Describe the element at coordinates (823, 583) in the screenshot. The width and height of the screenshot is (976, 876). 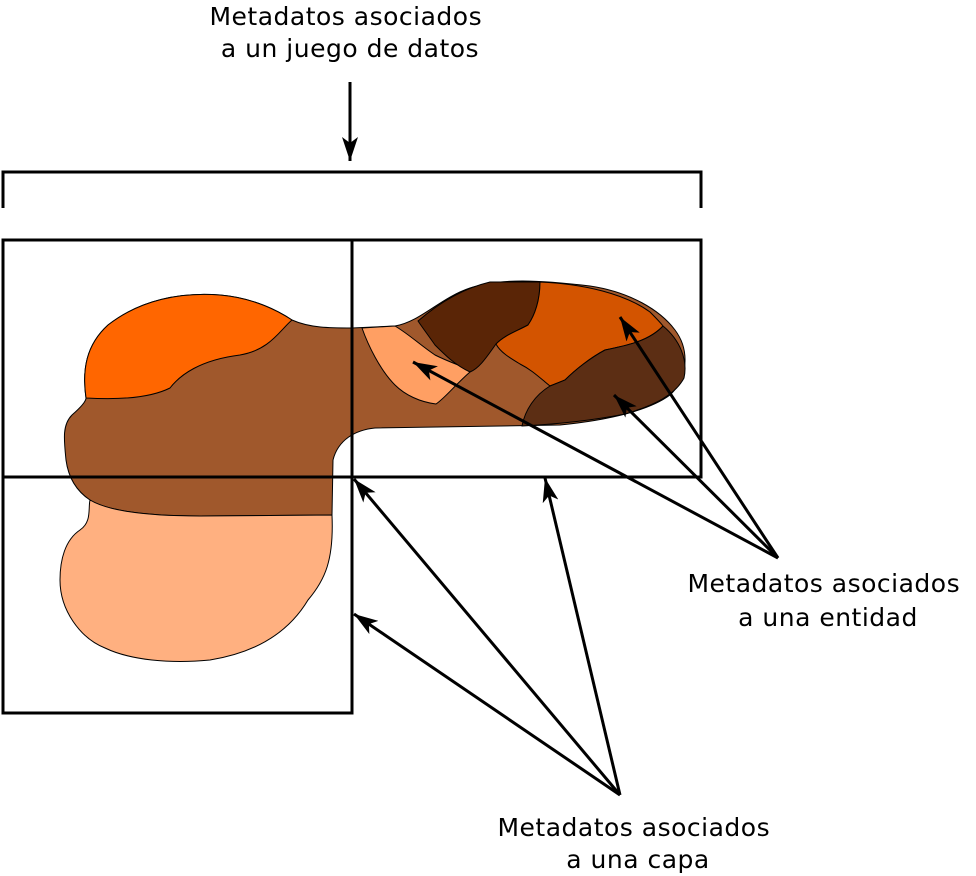
I see `entity-label-line-1: Metadatos asociados` at that location.